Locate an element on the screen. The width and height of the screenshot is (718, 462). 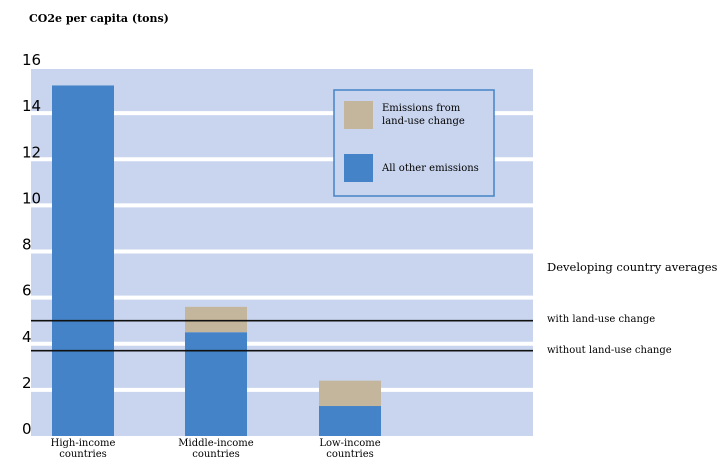
y-tick-12: 12 is located at coordinates (31, 152).